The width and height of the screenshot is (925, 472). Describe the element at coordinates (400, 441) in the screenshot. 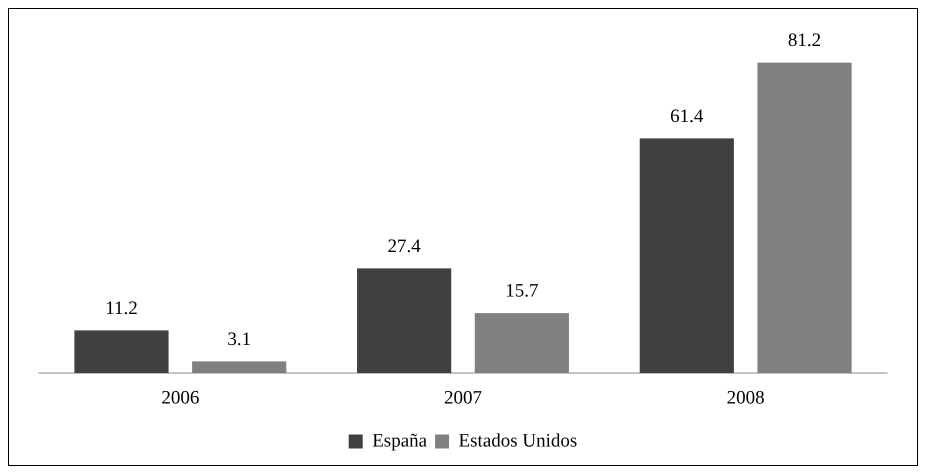

I see `legend-label: España` at that location.